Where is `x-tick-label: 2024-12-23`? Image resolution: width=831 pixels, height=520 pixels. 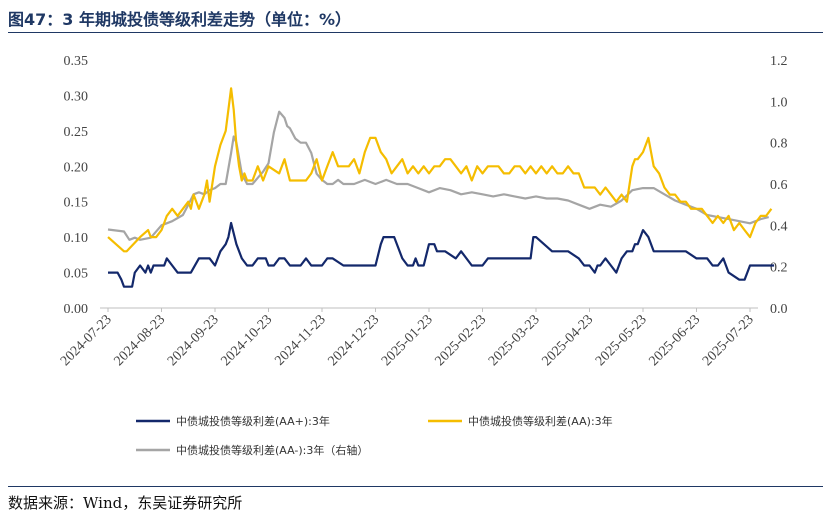 x-tick-label: 2024-12-23 is located at coordinates (354, 340).